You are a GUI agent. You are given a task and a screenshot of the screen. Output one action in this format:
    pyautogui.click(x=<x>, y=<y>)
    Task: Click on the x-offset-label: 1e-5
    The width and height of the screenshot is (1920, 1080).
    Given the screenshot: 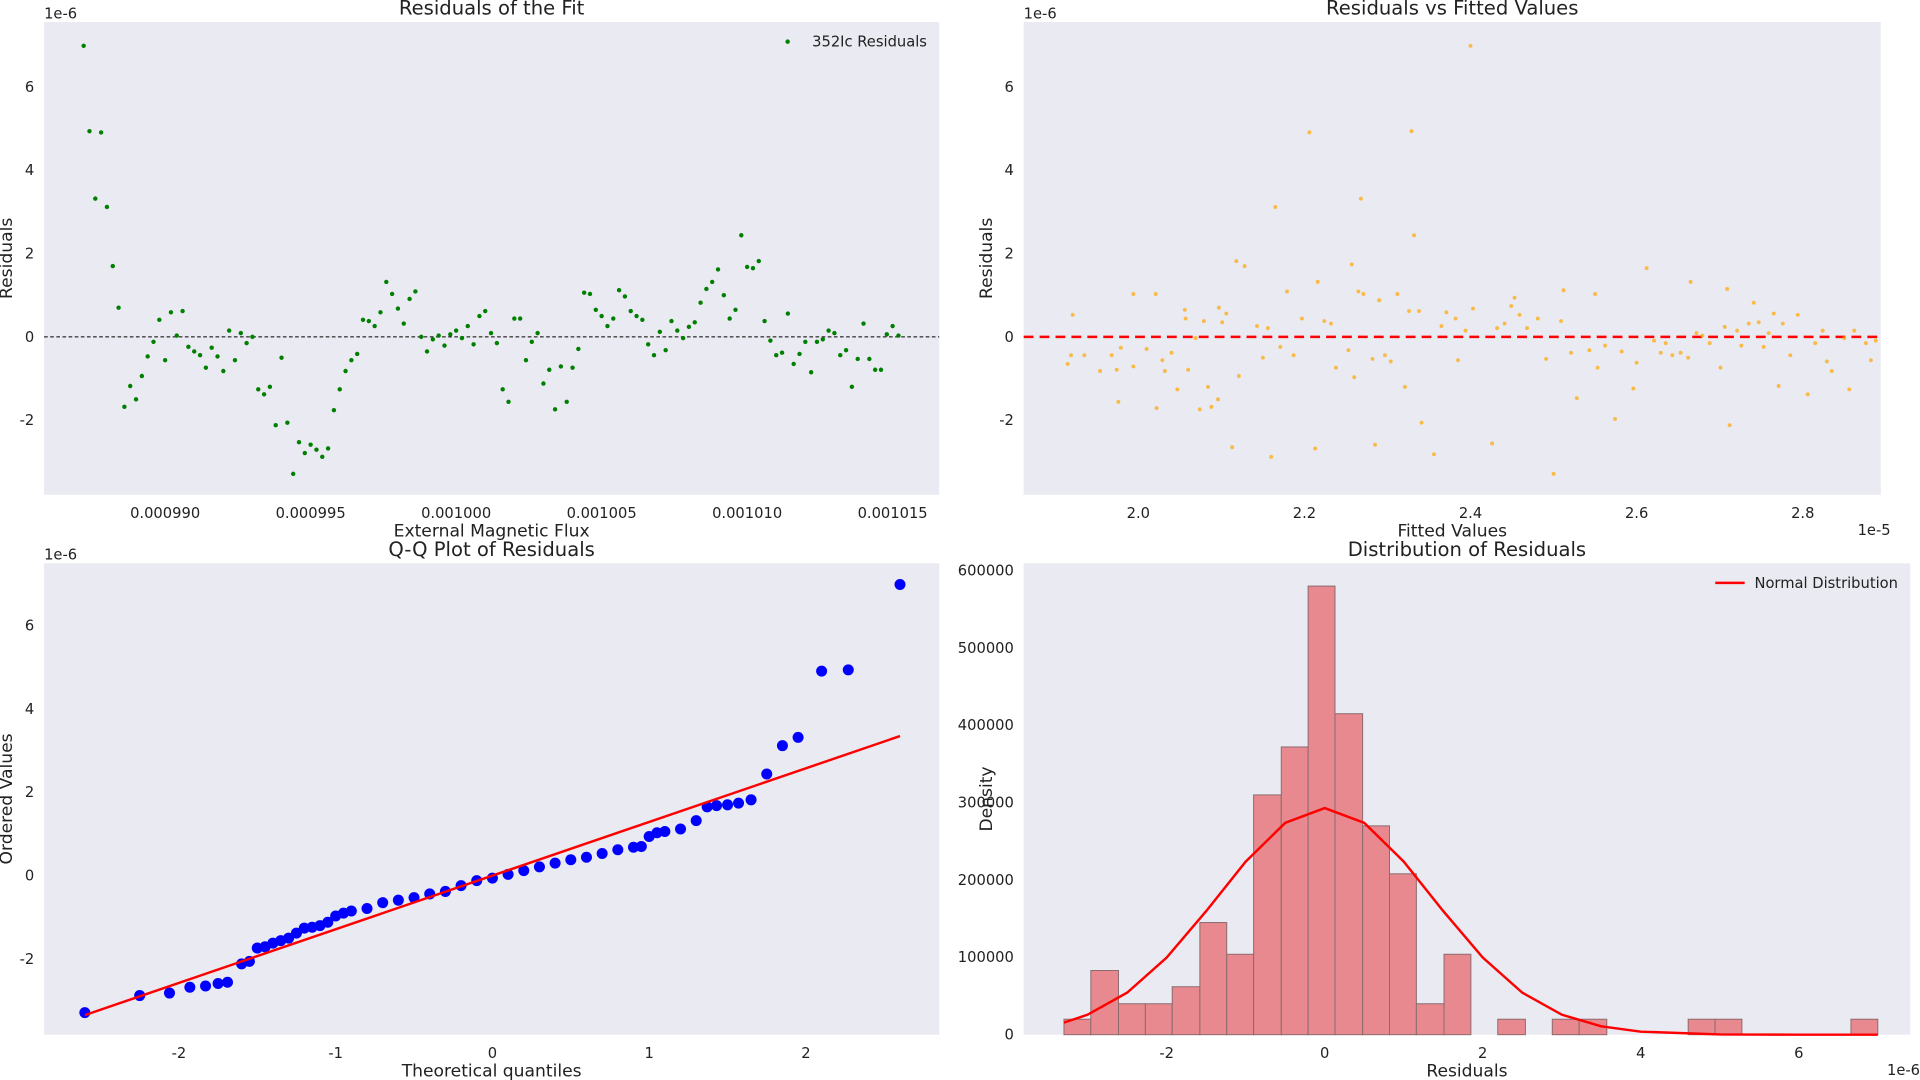 What is the action you would take?
    pyautogui.click(x=1874, y=530)
    